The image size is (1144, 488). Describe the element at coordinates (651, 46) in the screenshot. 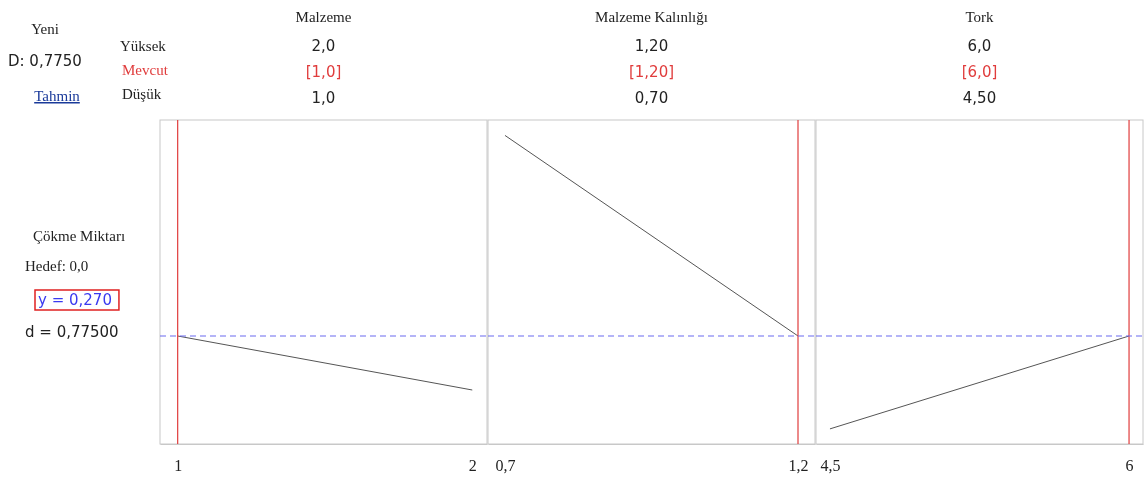

I see `text: 1,20` at that location.